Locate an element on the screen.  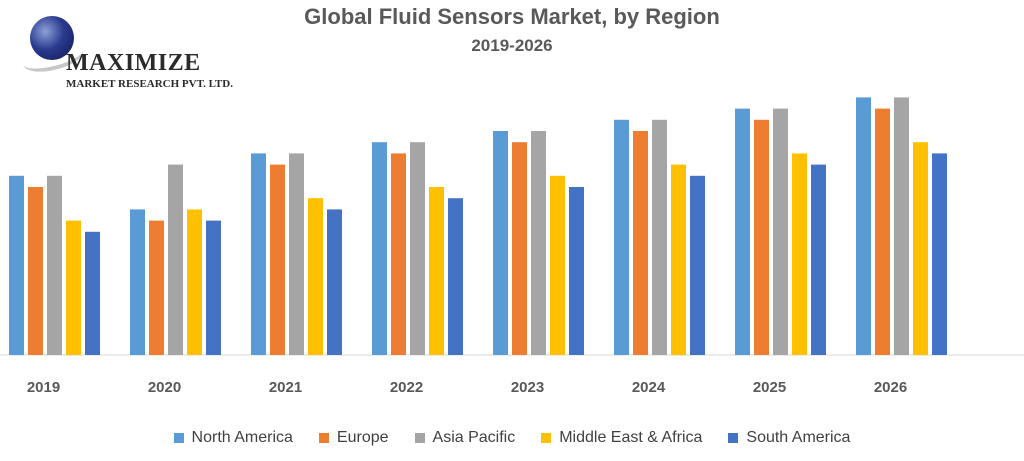
x-tick-label: 2019 is located at coordinates (43, 387).